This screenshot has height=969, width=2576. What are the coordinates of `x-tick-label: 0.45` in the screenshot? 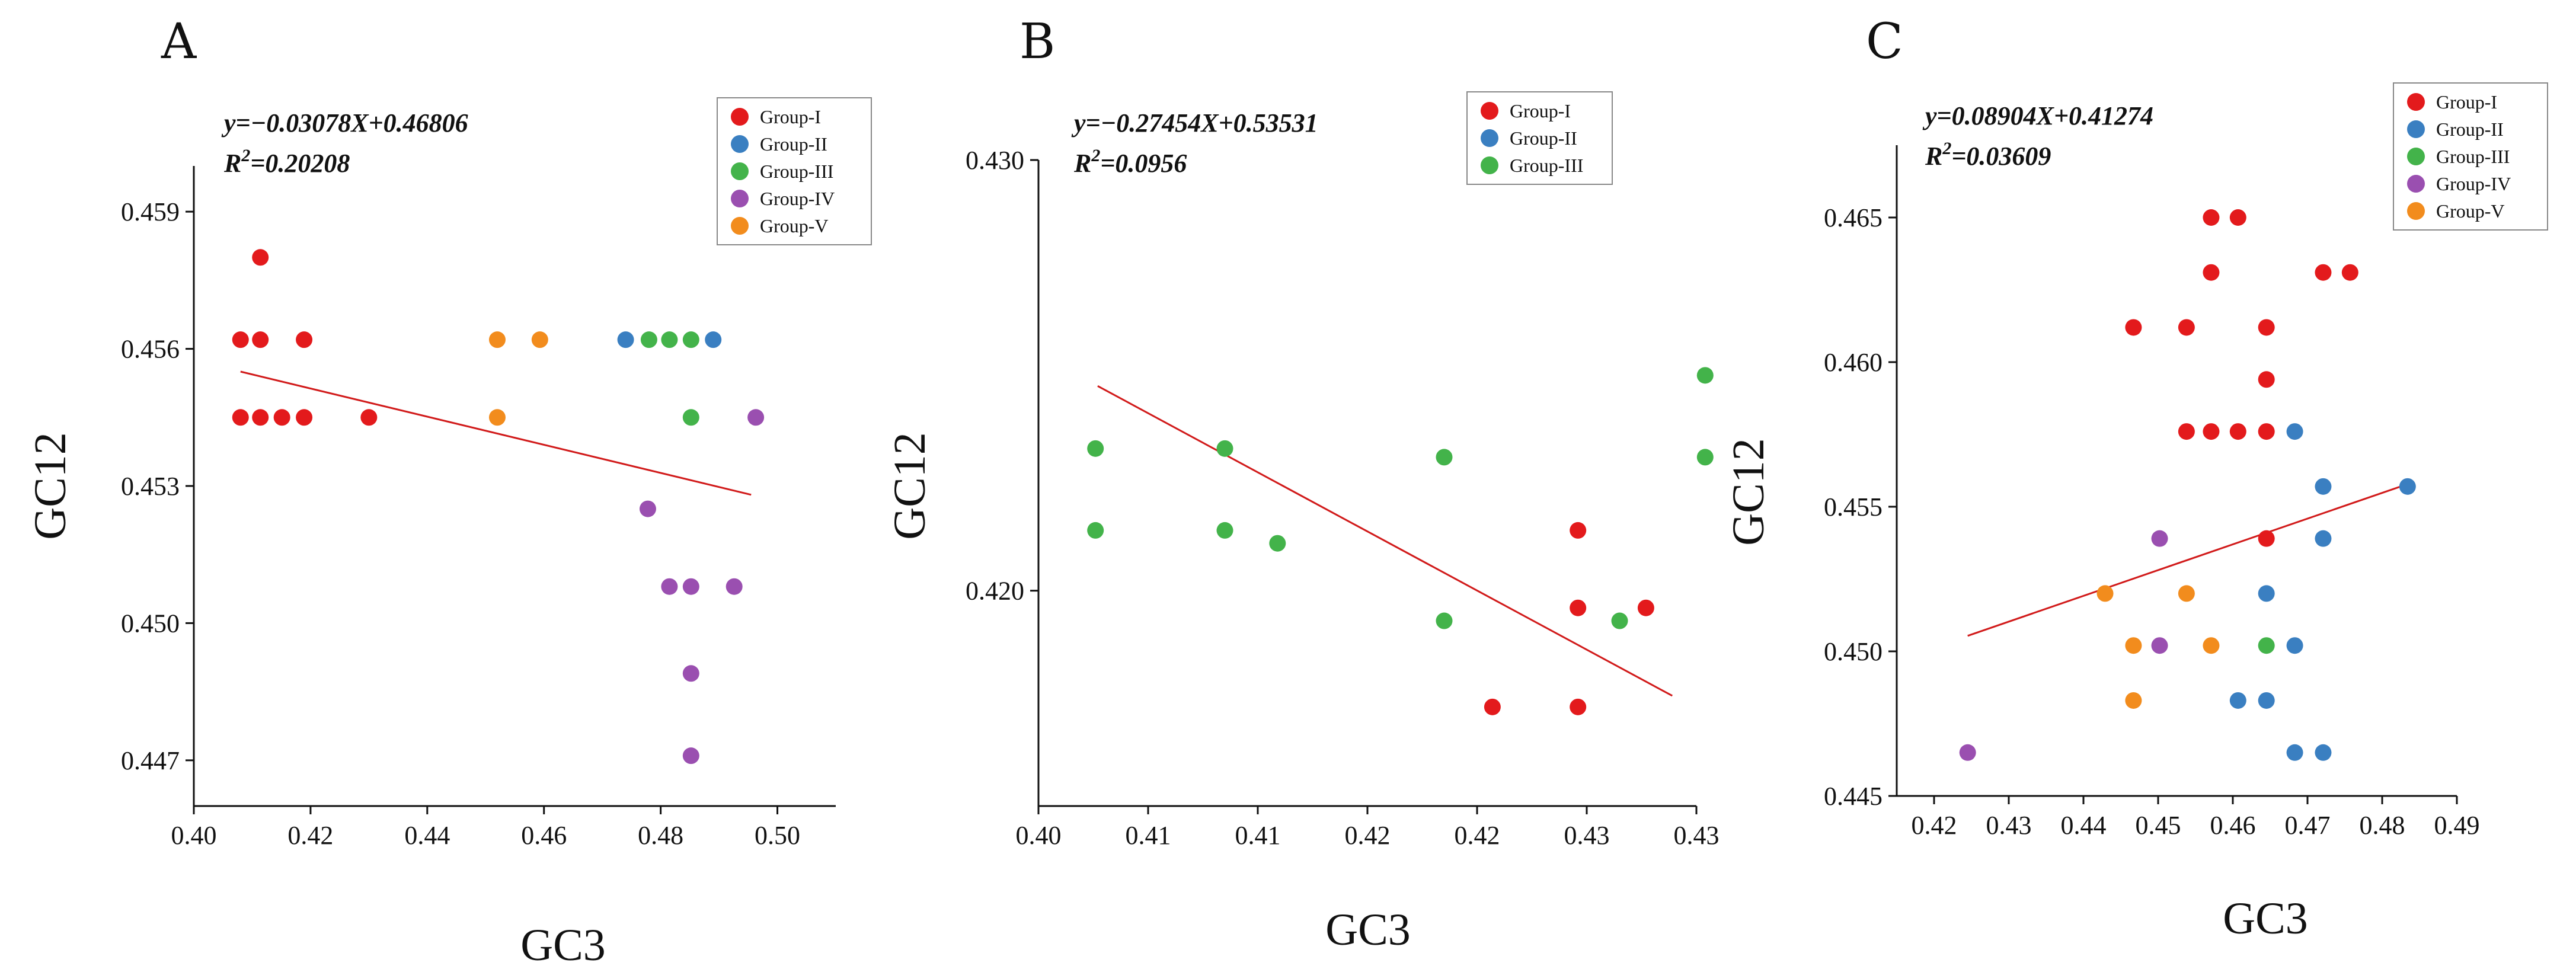 It's located at (2158, 825).